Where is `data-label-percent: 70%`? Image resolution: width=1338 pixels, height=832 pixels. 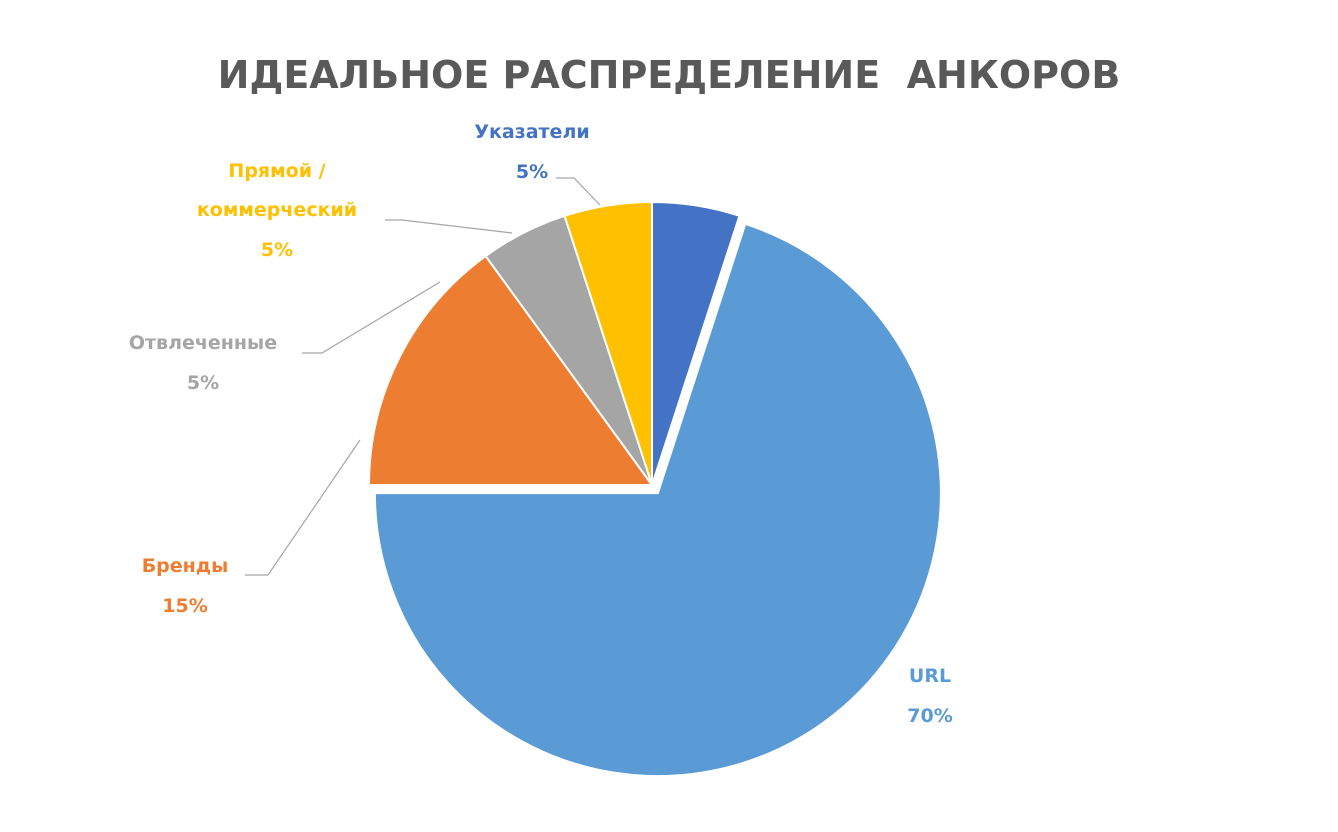 data-label-percent: 70% is located at coordinates (929, 716).